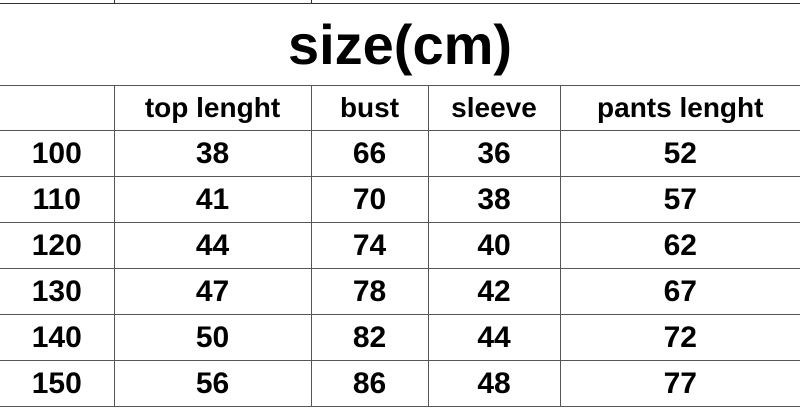 Image resolution: width=800 pixels, height=409 pixels. I want to click on measure-cell: 42, so click(494, 291).